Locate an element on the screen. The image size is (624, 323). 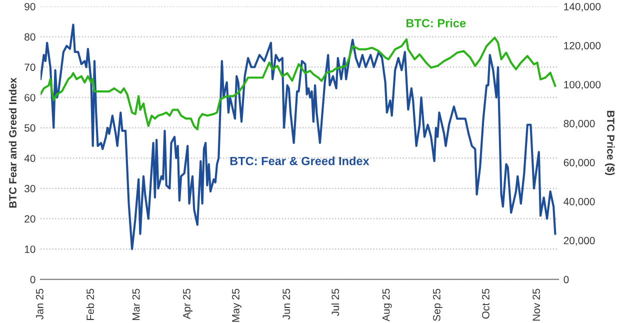
series-label: BTC: Fear & Greed Index is located at coordinates (300, 161).